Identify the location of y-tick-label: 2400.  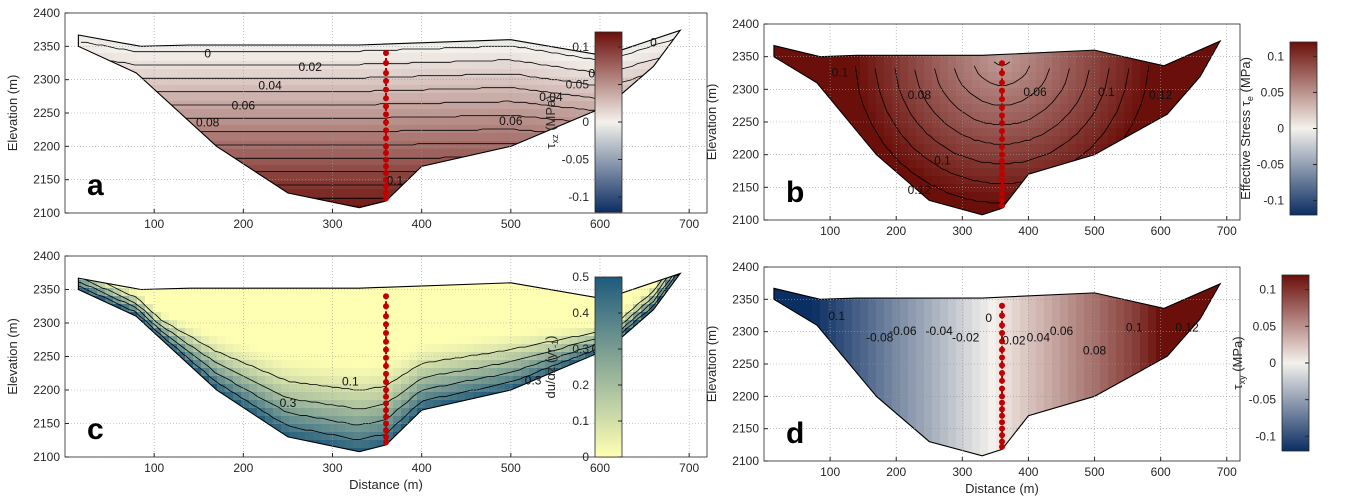
(745, 24).